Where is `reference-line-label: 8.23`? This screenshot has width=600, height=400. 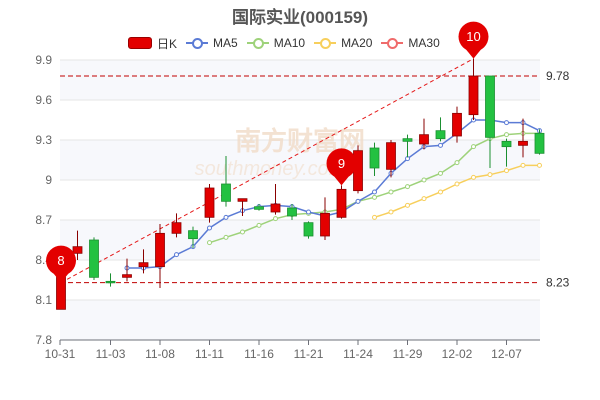
reference-line-label: 8.23 is located at coordinates (558, 283).